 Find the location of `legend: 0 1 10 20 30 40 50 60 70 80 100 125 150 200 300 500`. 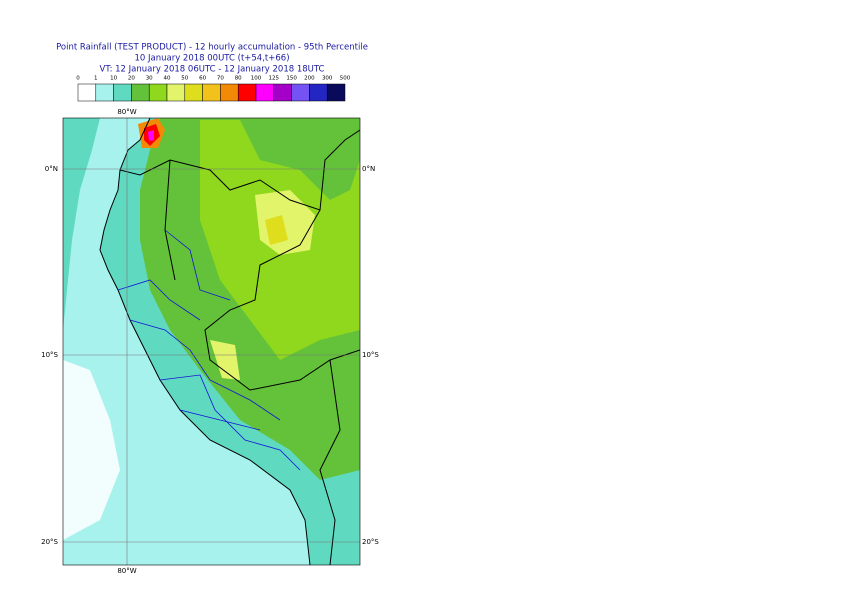

legend: 0 1 10 20 30 40 50 60 70 80 100 125 150 200 300 500 is located at coordinates (213, 89).